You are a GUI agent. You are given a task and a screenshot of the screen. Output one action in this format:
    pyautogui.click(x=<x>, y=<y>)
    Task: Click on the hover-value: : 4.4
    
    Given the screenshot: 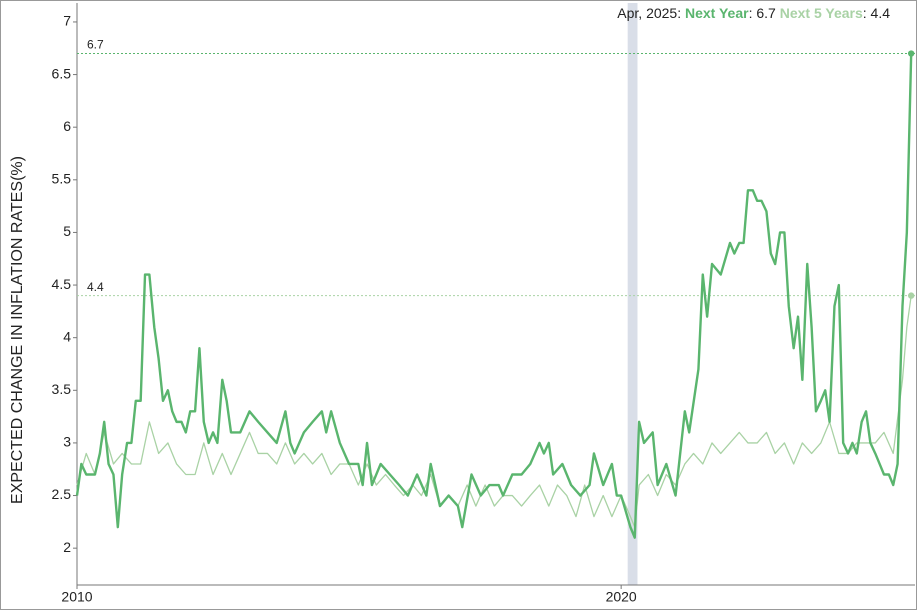 What is the action you would take?
    pyautogui.click(x=876, y=13)
    